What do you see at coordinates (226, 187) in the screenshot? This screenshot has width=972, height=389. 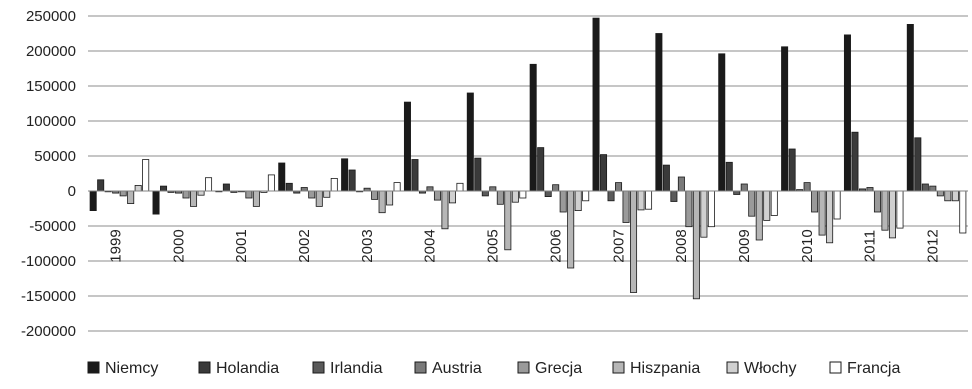 I see `bar-holandia-2001` at bounding box center [226, 187].